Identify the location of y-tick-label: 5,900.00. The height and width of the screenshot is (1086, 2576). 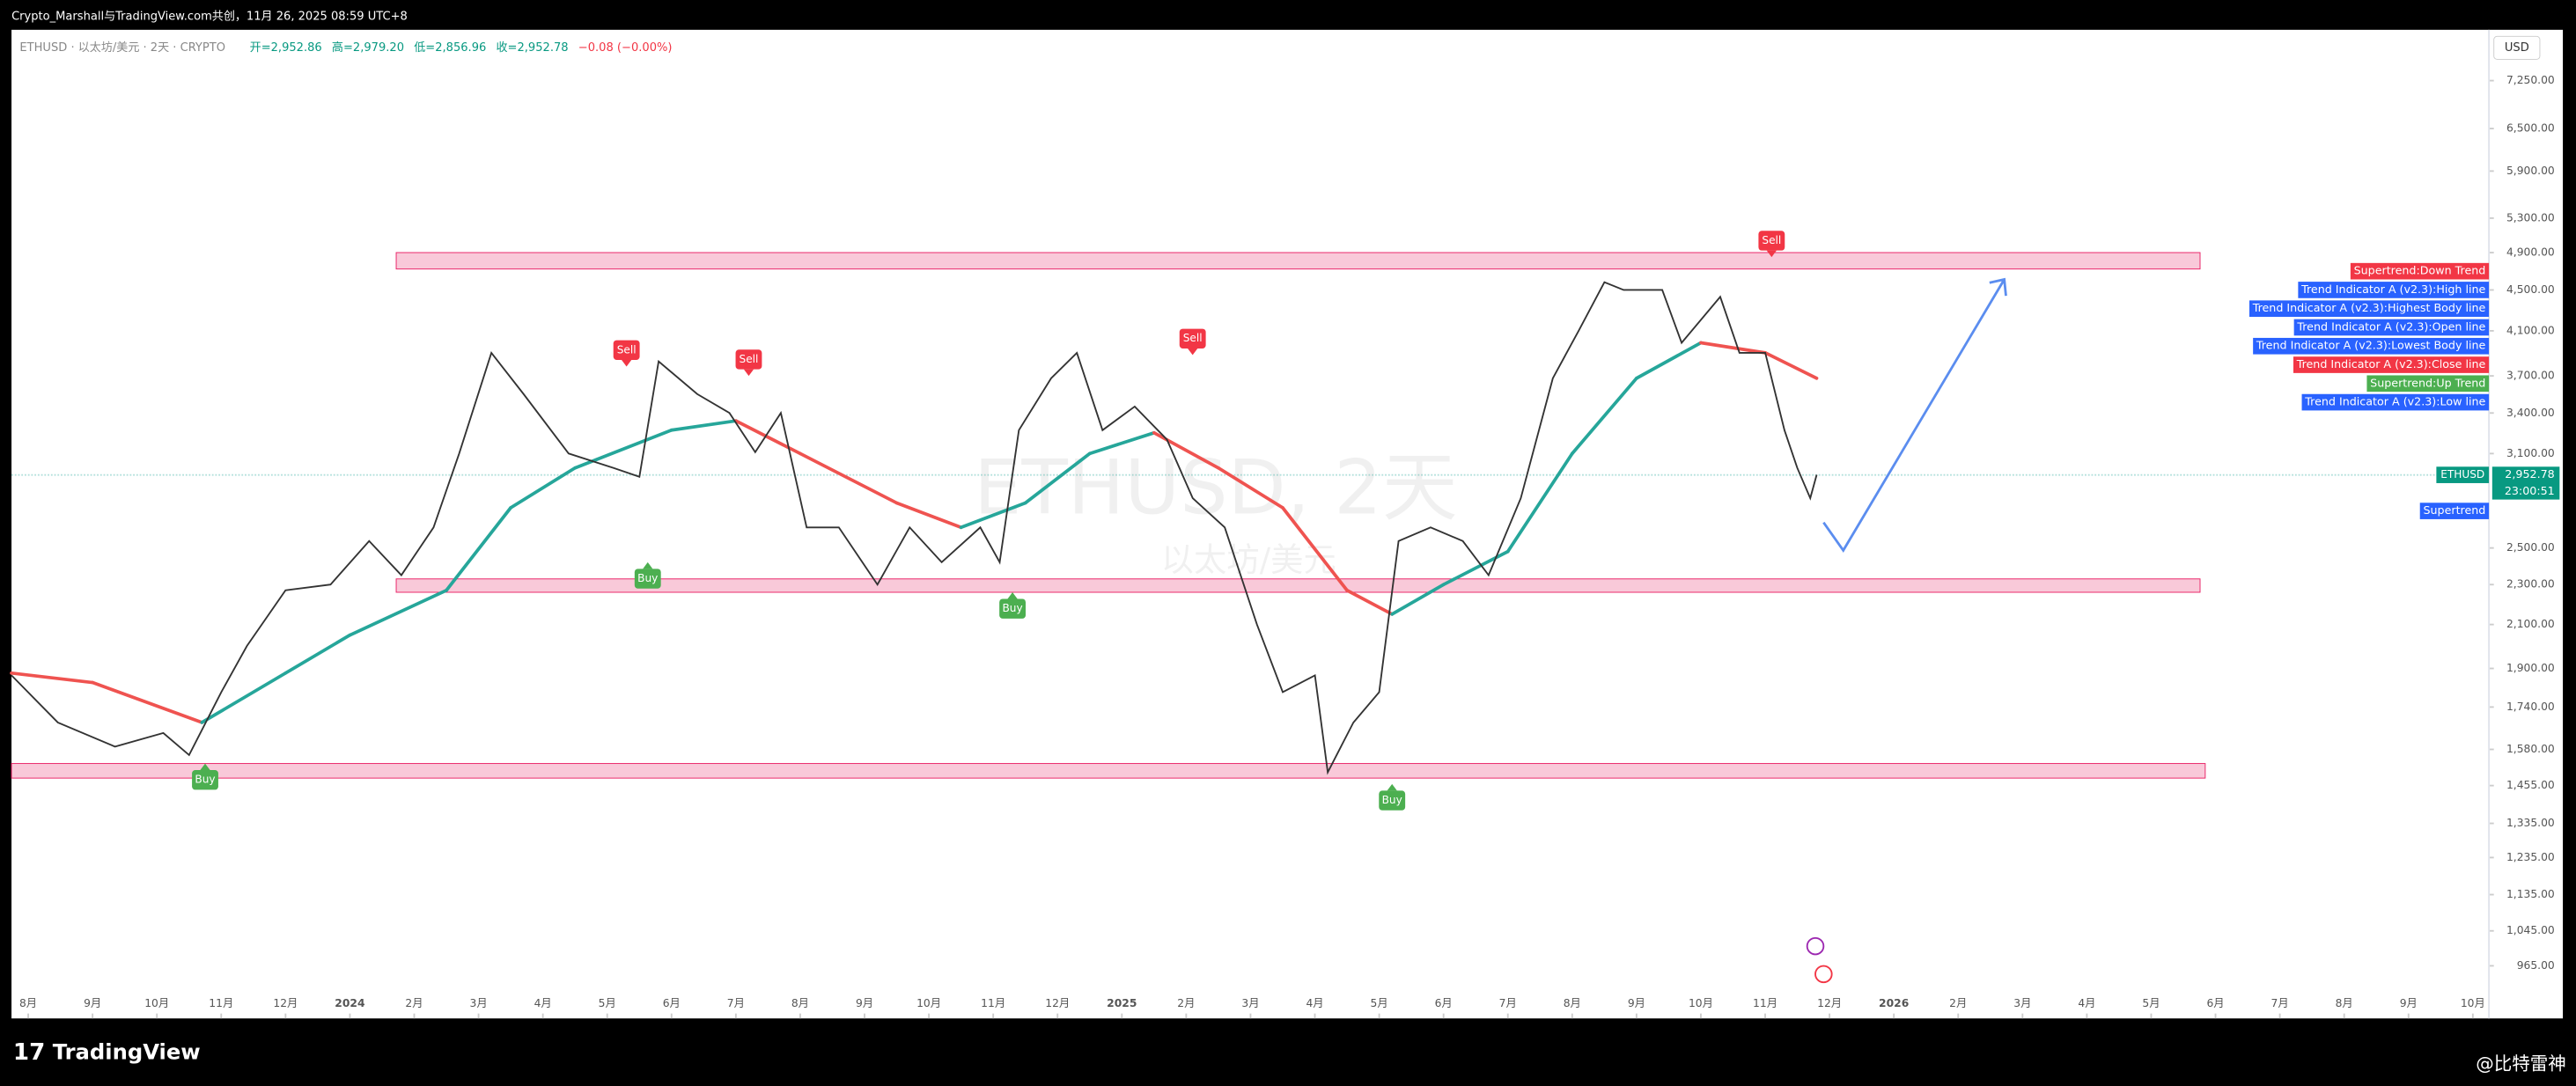
(2531, 171).